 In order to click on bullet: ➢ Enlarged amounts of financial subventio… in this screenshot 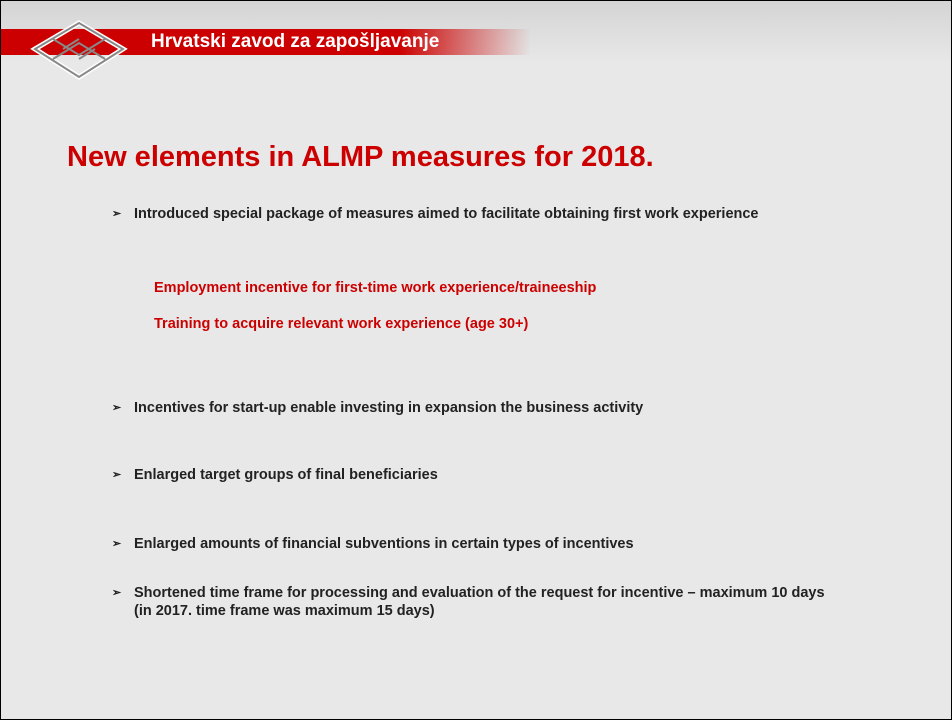, I will do `click(373, 544)`.